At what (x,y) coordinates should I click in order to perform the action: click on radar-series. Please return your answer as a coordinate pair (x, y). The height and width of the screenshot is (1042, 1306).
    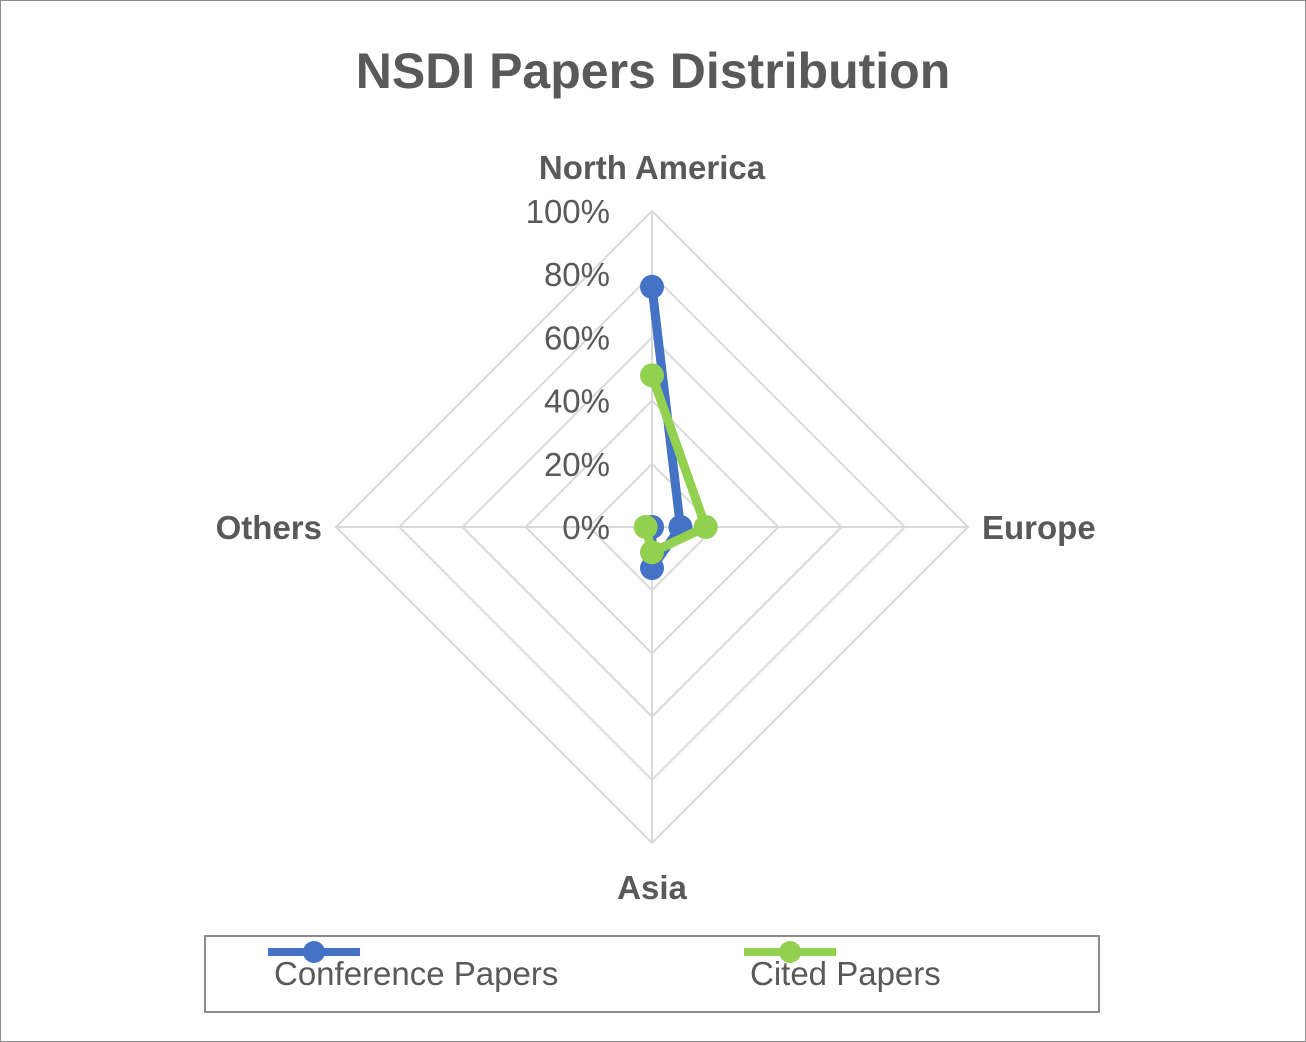
    Looking at the image, I should click on (675, 427).